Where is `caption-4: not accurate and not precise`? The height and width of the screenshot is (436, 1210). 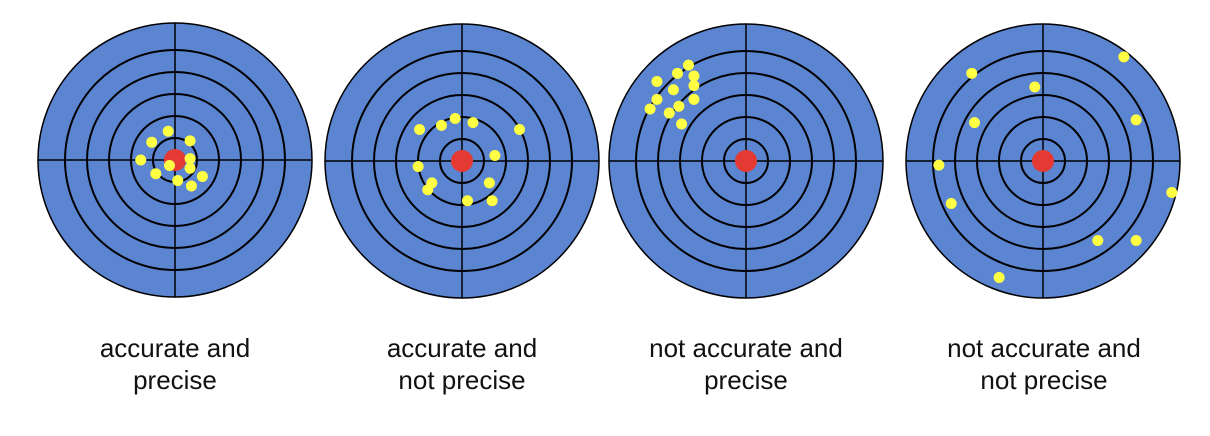 caption-4: not accurate and not precise is located at coordinates (1044, 364).